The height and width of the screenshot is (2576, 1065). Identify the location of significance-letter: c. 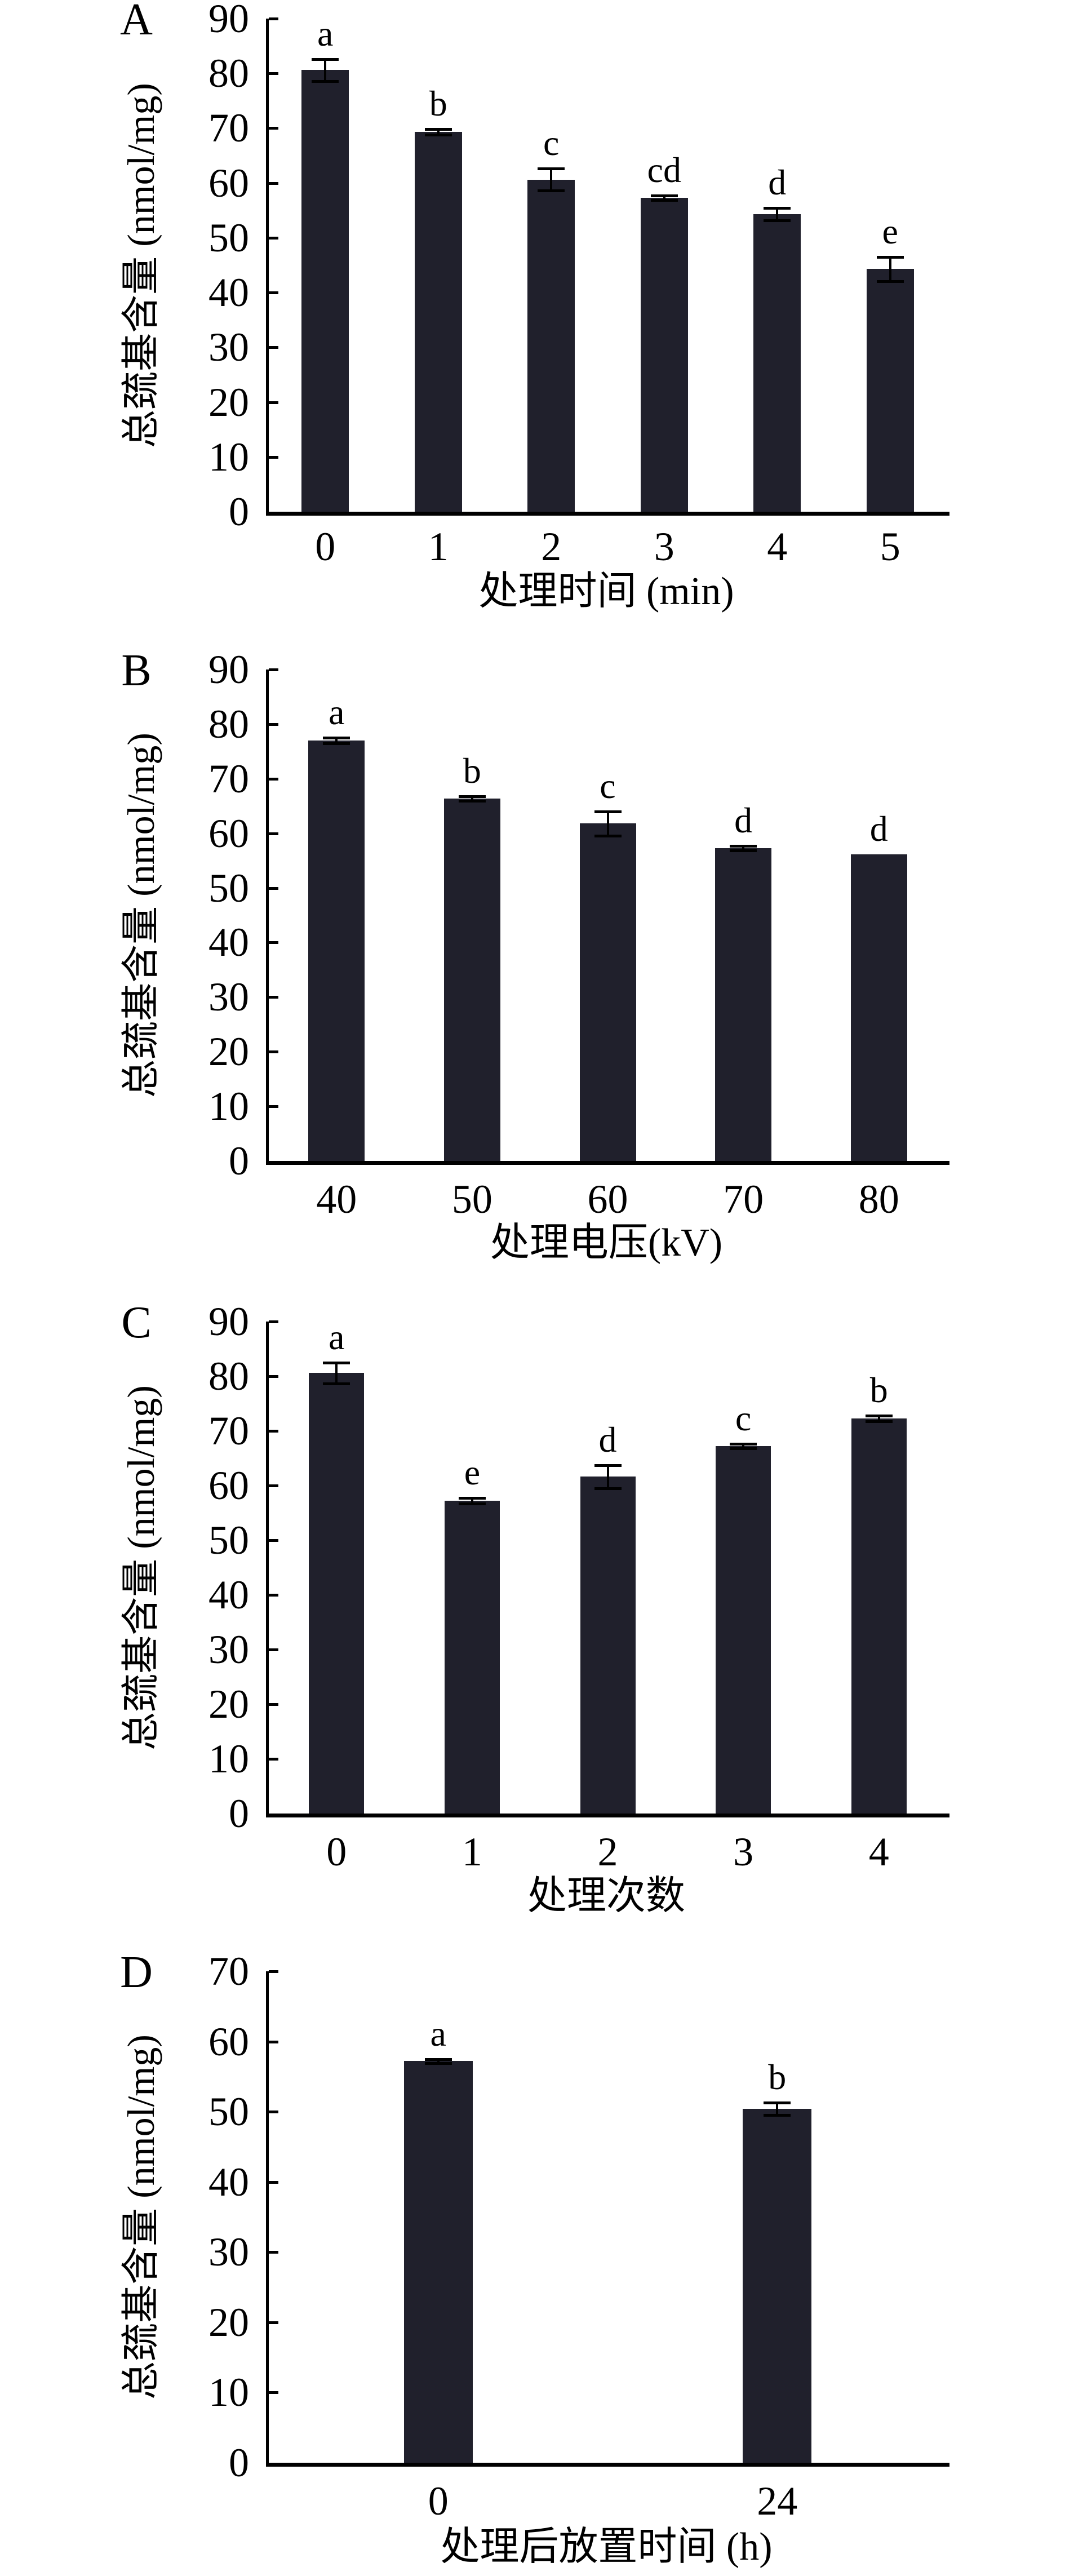
(608, 786).